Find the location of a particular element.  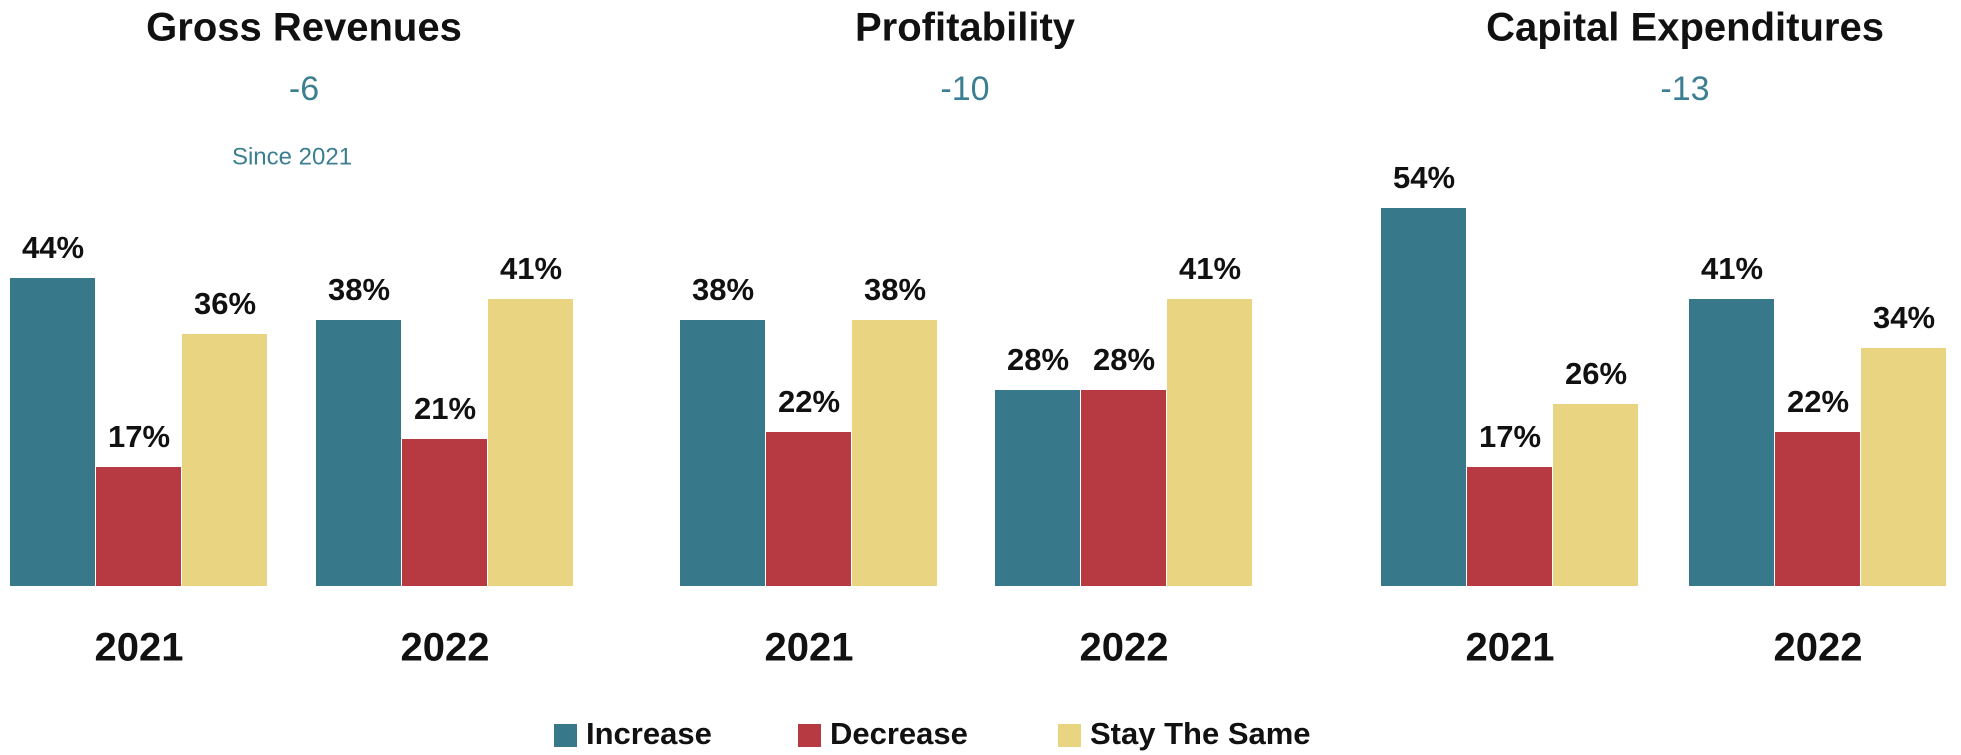

data-label: 36% is located at coordinates (225, 303).